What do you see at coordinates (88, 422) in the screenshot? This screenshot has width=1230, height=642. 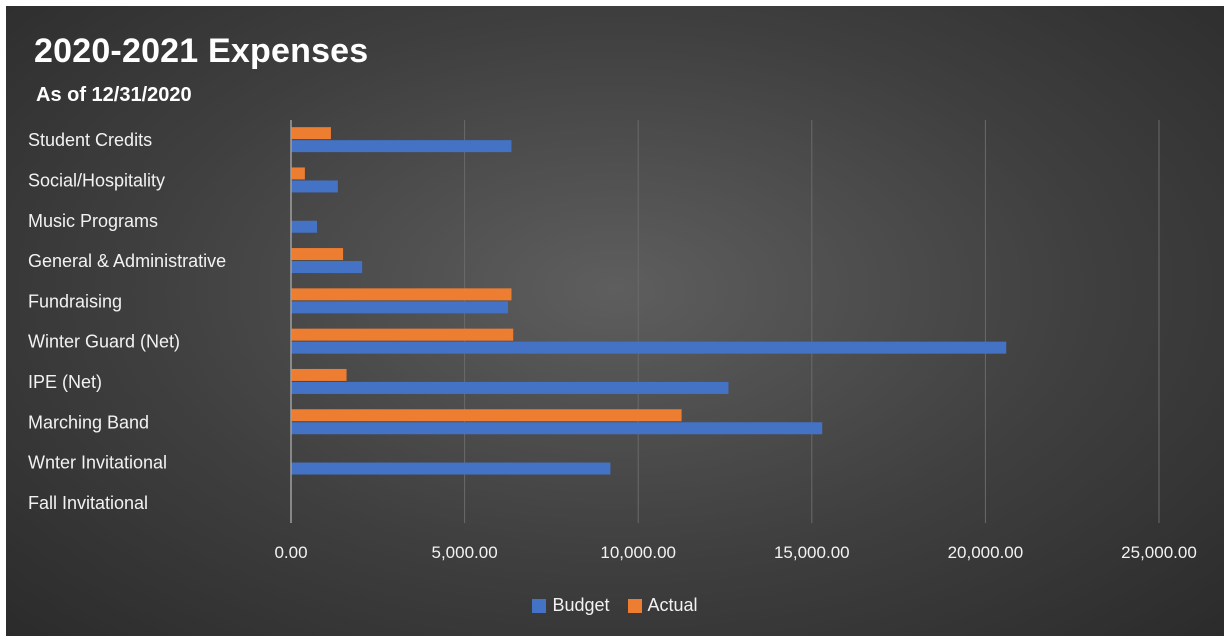 I see `category-label: Marching Band` at bounding box center [88, 422].